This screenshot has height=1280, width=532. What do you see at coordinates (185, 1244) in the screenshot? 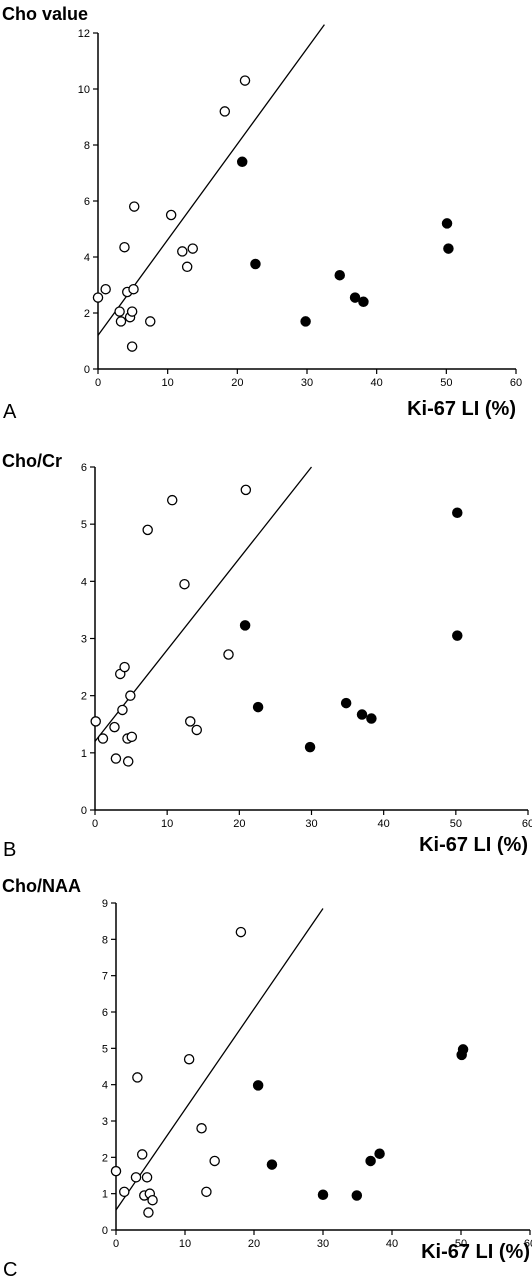
I see `panel-c-x-tick-label: 10` at bounding box center [185, 1244].